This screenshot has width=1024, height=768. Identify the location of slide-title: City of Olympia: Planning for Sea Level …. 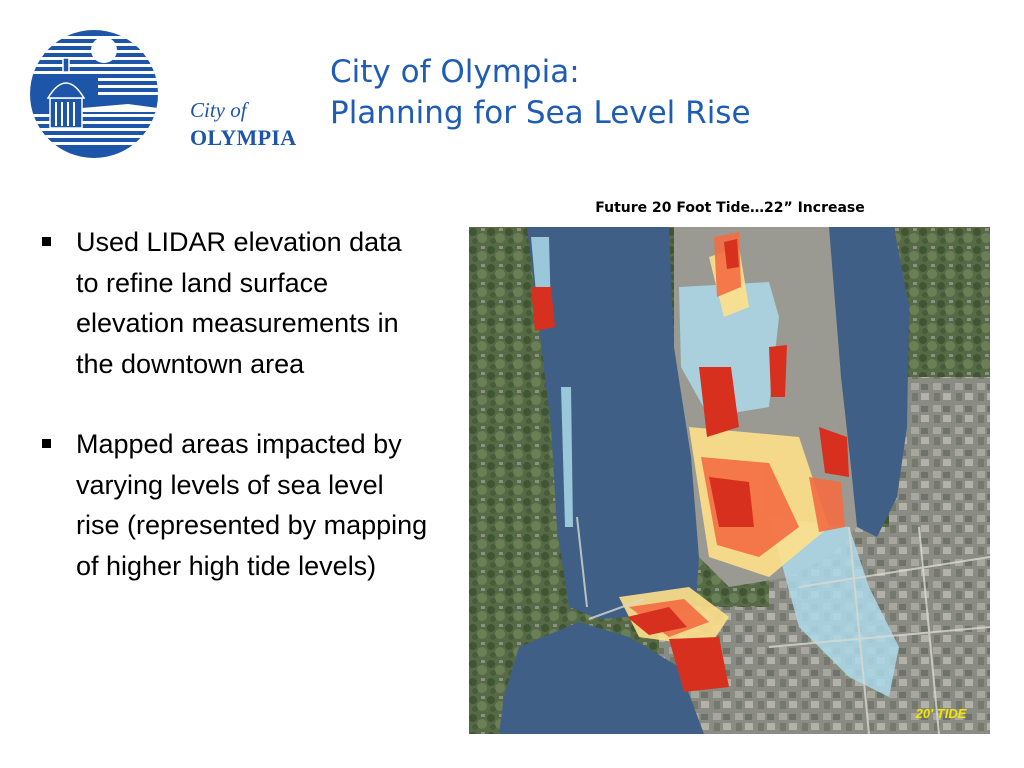
(650, 93).